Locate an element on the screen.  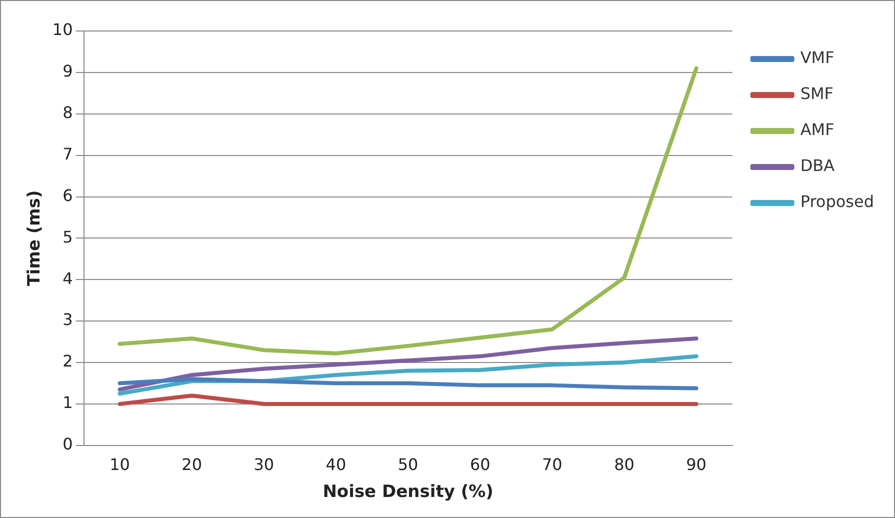
y-tick-label: 9 is located at coordinates (67, 71).